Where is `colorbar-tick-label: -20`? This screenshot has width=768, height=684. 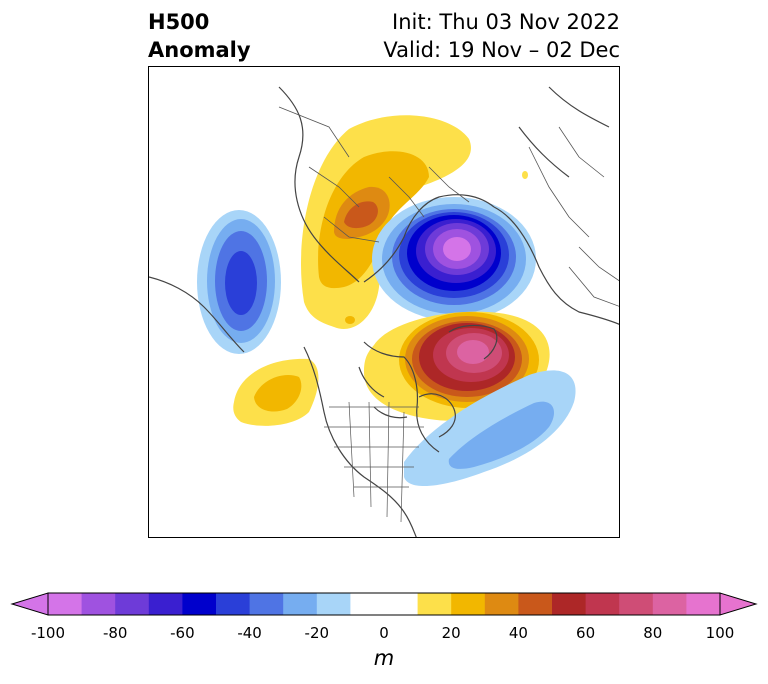
colorbar-tick-label: -20 is located at coordinates (317, 633).